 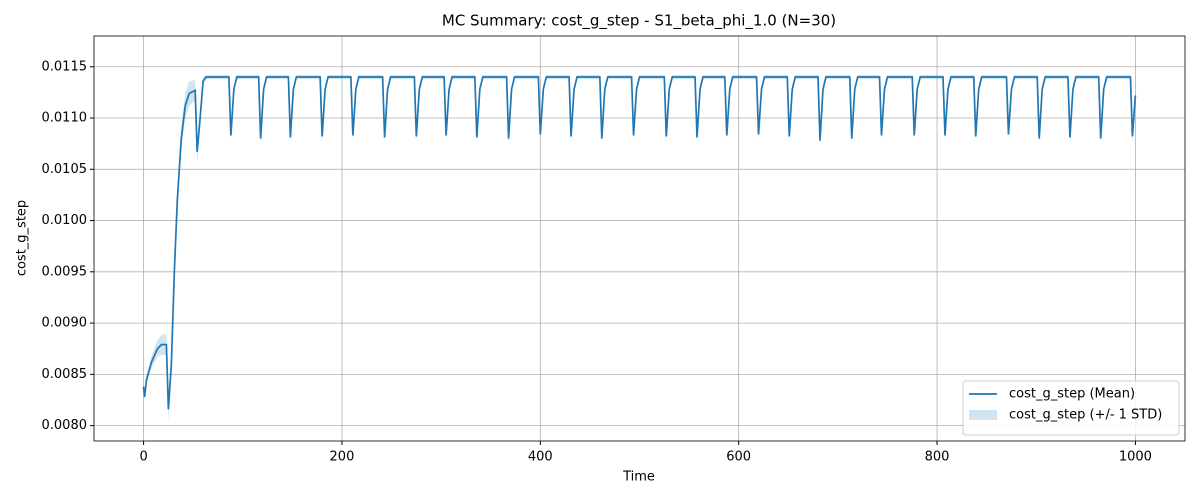 What do you see at coordinates (540, 457) in the screenshot?
I see `x-tick-label: 400` at bounding box center [540, 457].